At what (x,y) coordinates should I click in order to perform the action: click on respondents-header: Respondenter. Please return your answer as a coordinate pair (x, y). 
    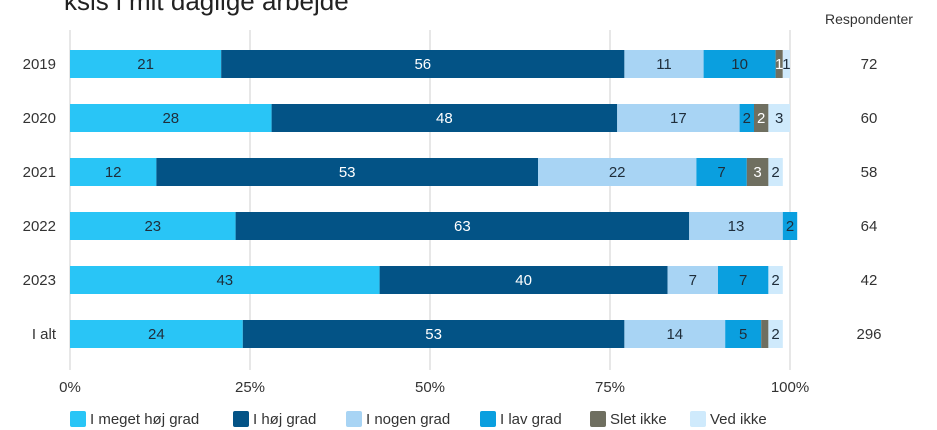
    Looking at the image, I should click on (869, 19).